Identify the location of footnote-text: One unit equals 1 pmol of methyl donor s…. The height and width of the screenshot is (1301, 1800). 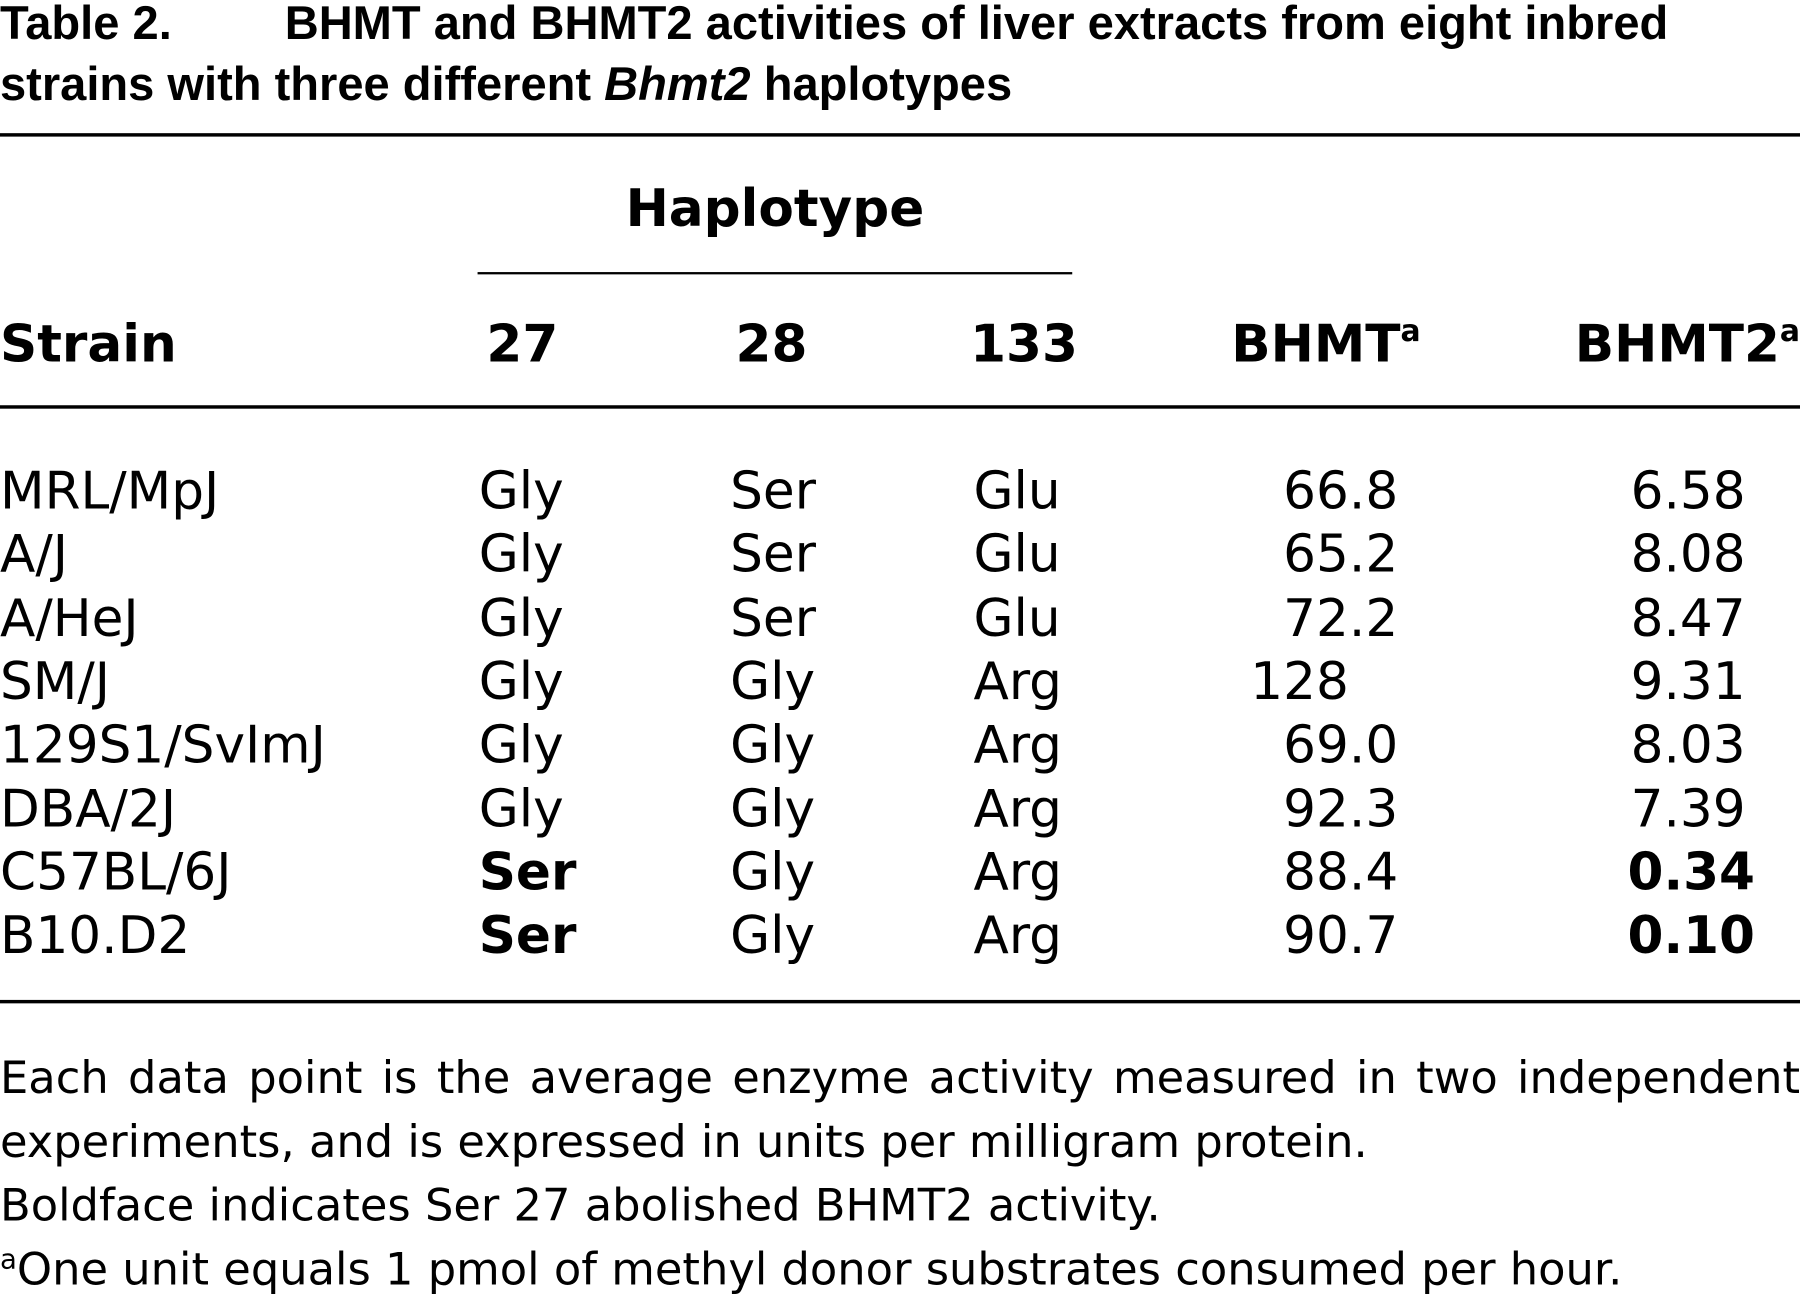
(819, 1269).